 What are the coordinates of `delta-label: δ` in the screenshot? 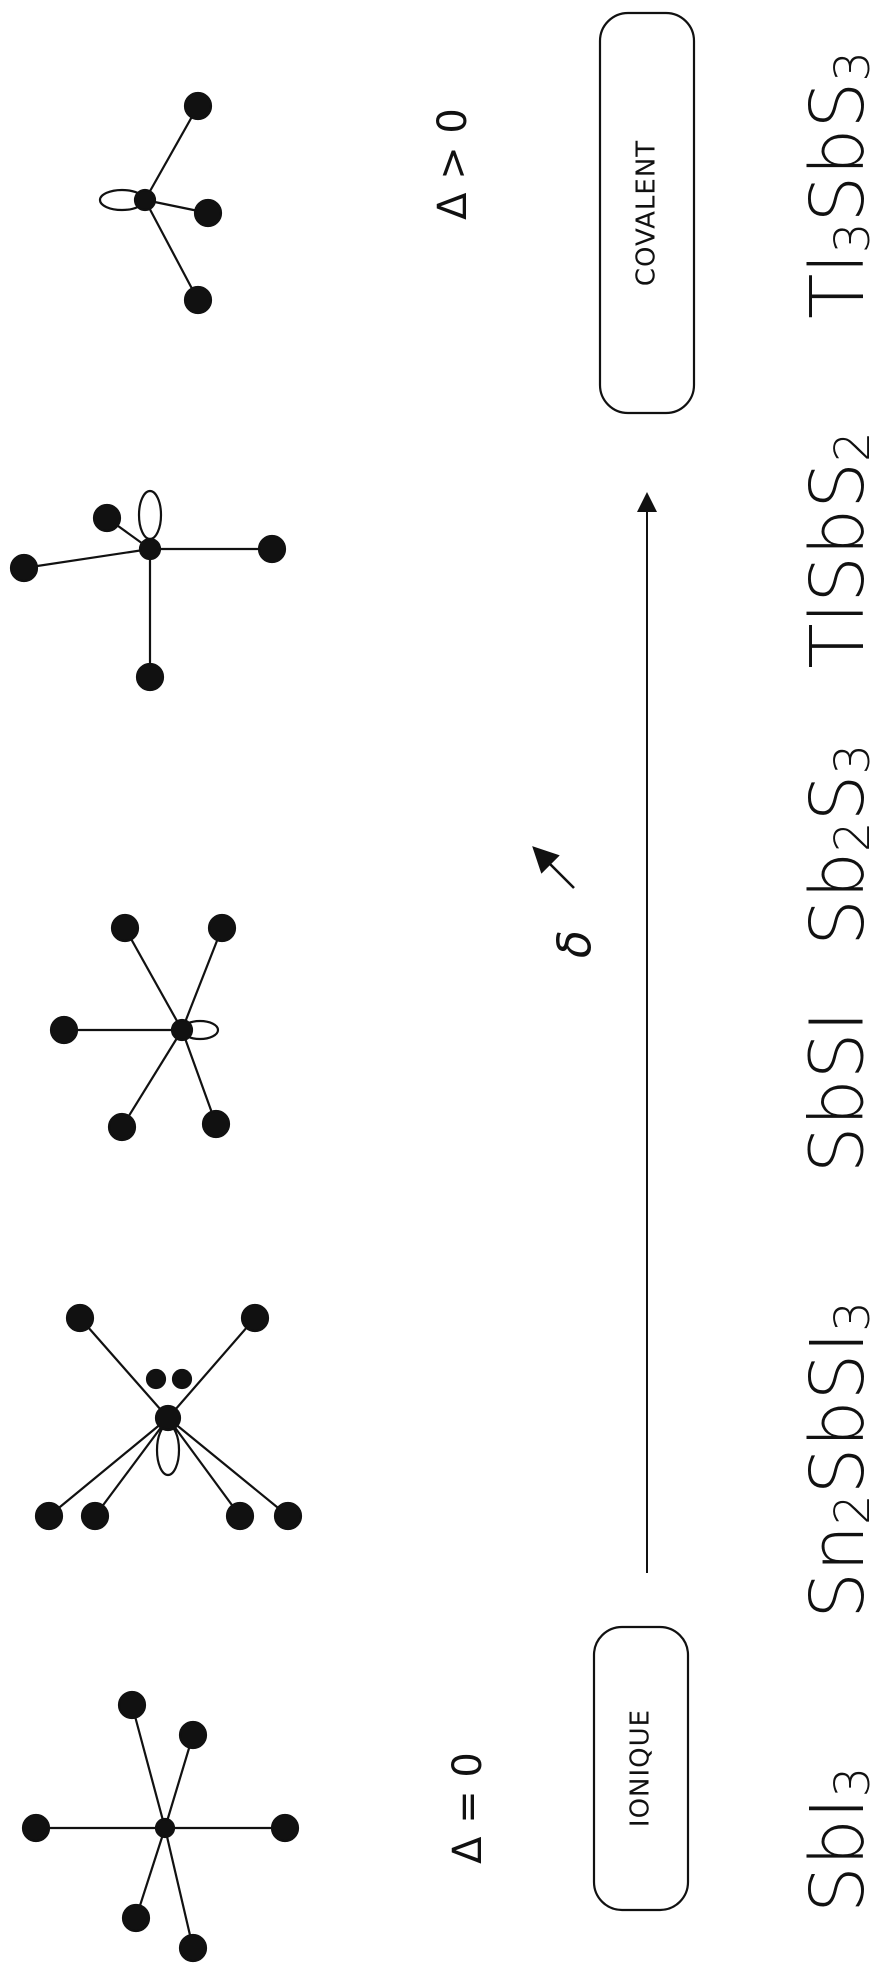 It's located at (575, 944).